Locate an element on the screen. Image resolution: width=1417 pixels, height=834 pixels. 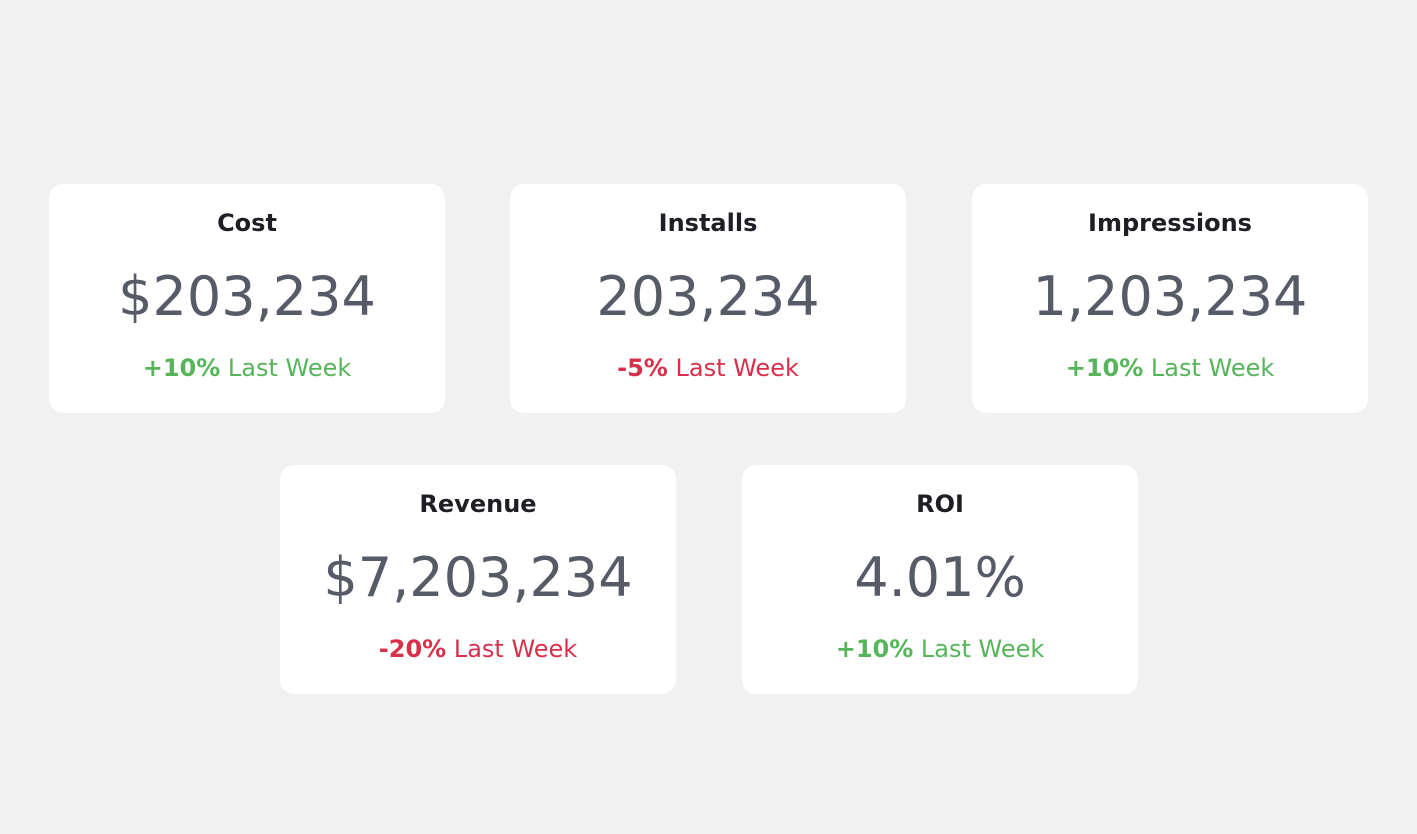
metric-value: 203,234 is located at coordinates (708, 296).